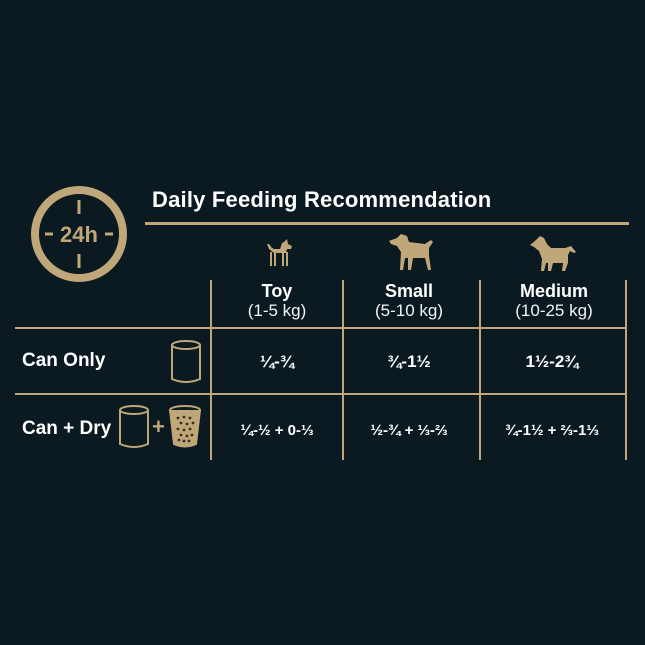 Image resolution: width=645 pixels, height=645 pixels. What do you see at coordinates (409, 430) in the screenshot?
I see `cell-can-dry-small: ½-¾ + ⅓-⅔` at bounding box center [409, 430].